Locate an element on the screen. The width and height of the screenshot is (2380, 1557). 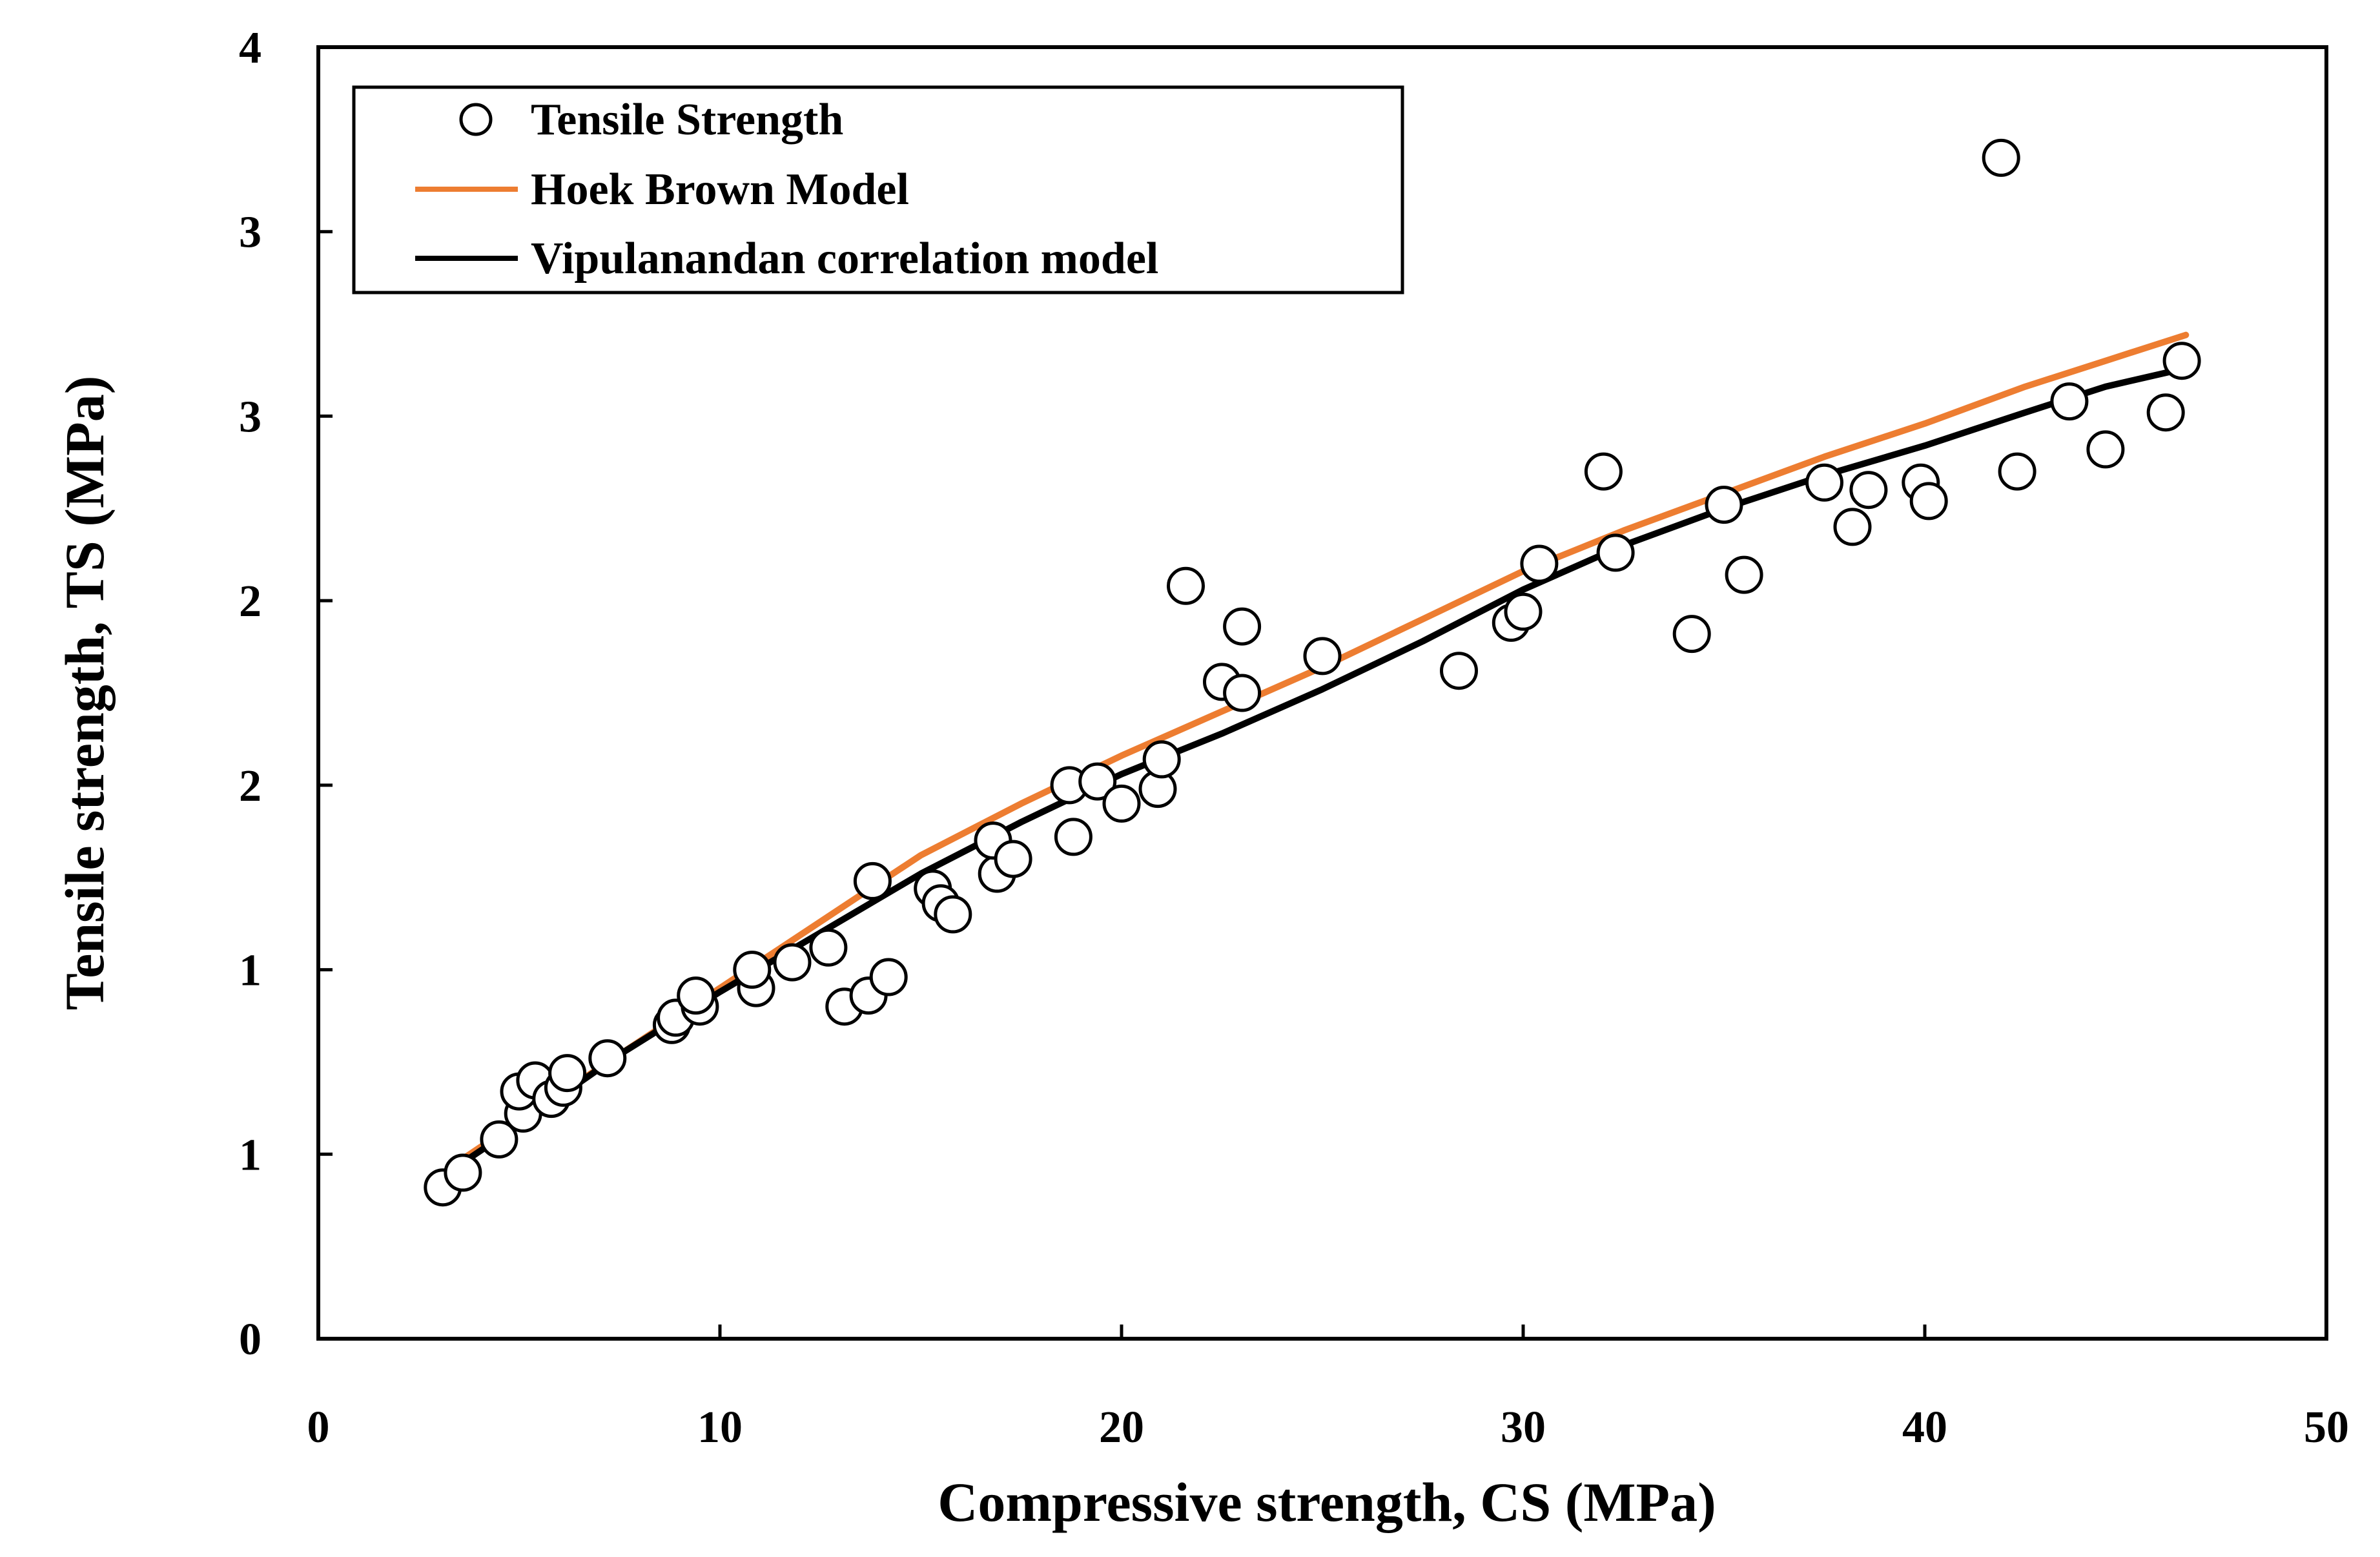
x-tick-label: 40 is located at coordinates (1925, 1428).